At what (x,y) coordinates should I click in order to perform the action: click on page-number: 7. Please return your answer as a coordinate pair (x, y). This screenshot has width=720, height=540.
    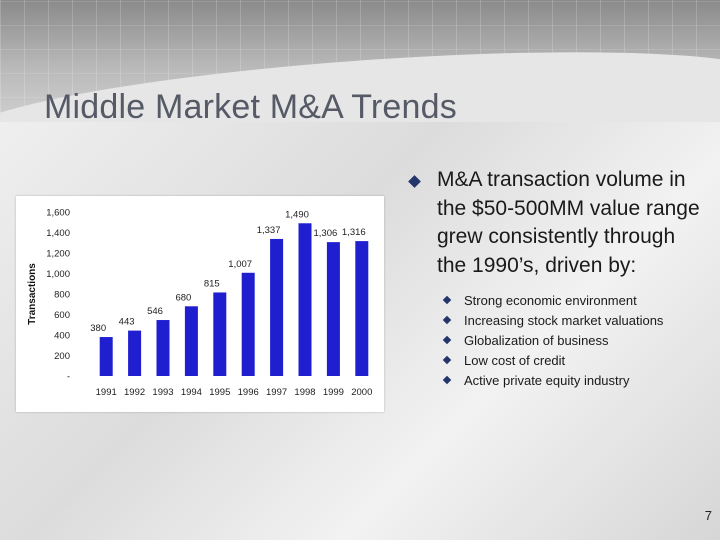
    Looking at the image, I should click on (708, 515).